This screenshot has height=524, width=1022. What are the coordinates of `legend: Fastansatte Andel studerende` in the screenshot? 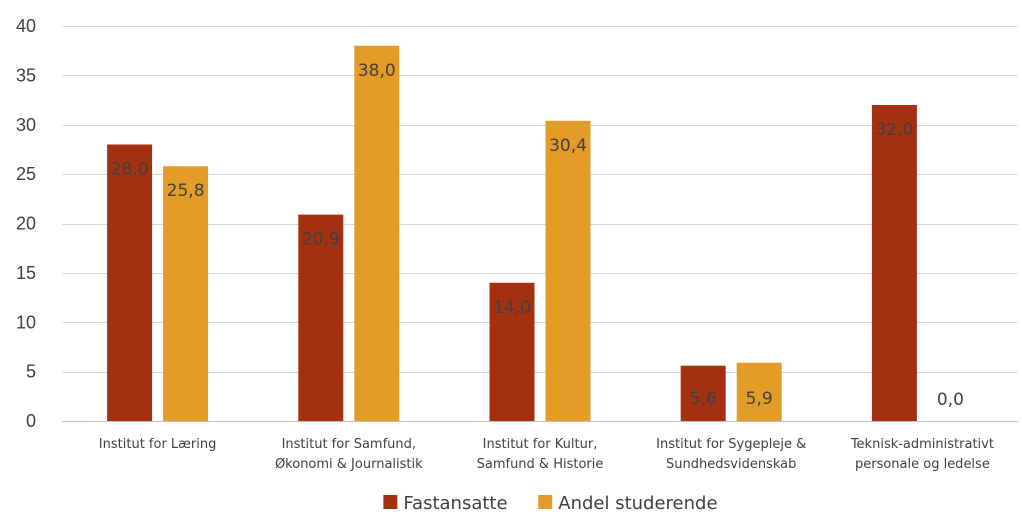 It's located at (550, 503).